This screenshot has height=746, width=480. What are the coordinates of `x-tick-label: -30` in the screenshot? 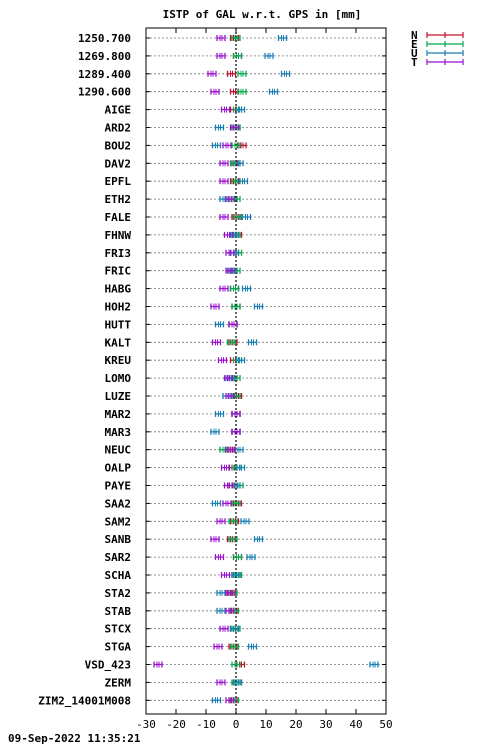 It's located at (146, 724).